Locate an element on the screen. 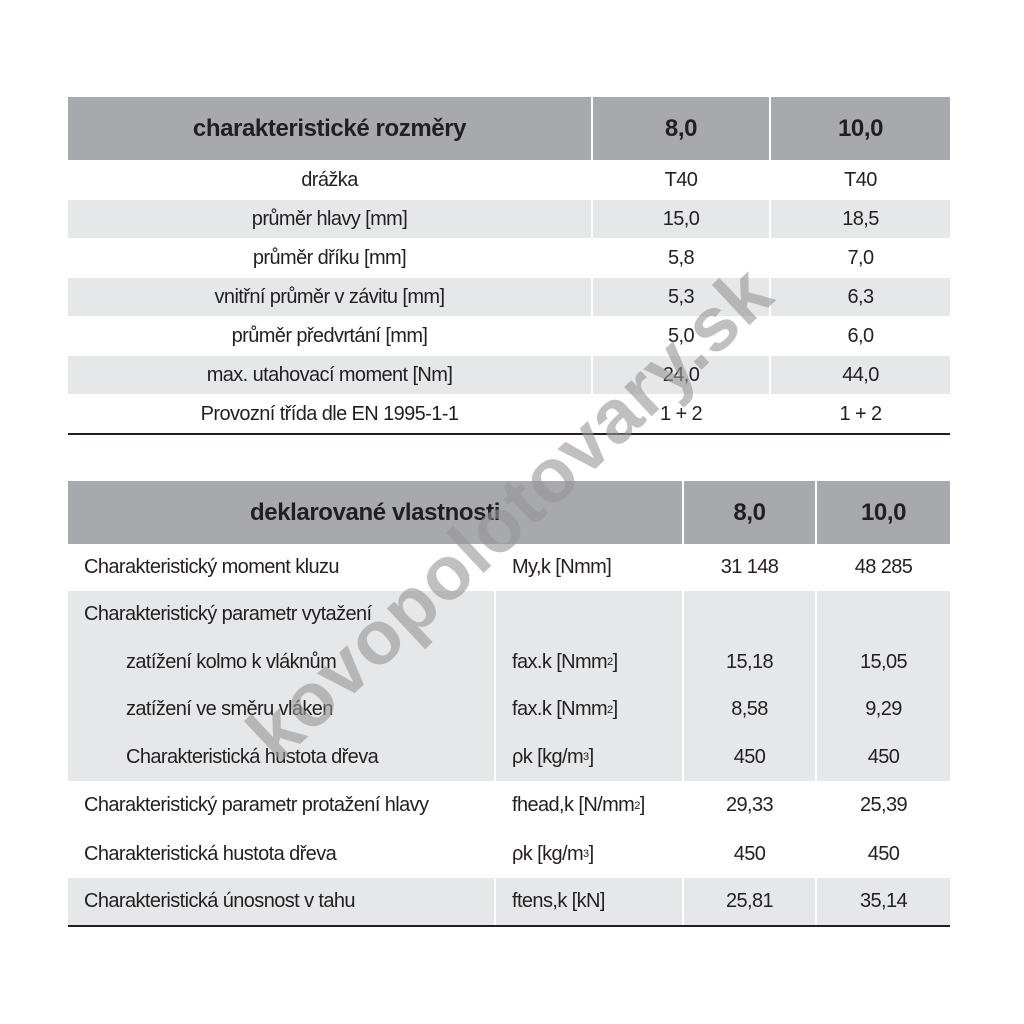 The image size is (1024, 1024). value-8: 1 + 2 is located at coordinates (682, 414).